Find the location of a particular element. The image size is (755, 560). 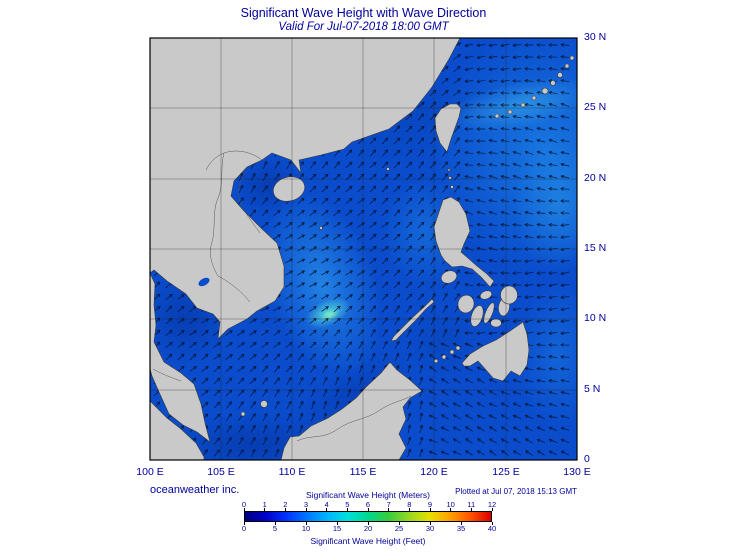

island-masbate is located at coordinates (486, 295).